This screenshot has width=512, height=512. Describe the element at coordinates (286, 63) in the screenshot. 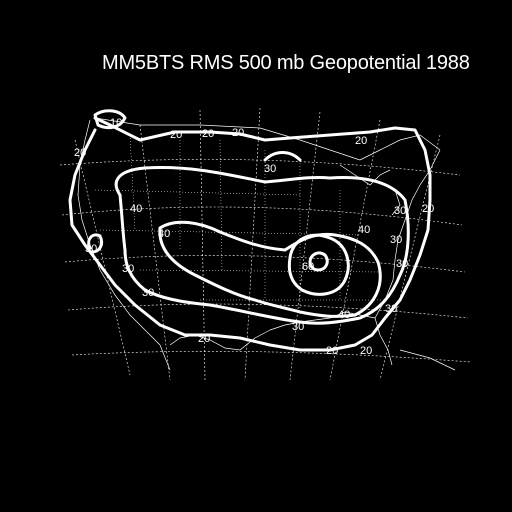

I see `map-title: MM5BTS RMS 500 mb Geopotential 1988` at that location.